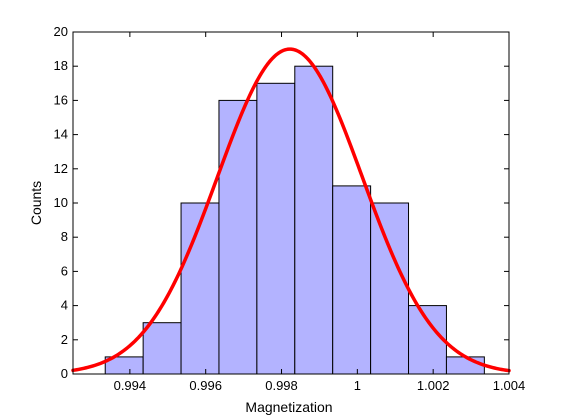 Image resolution: width=561 pixels, height=420 pixels. What do you see at coordinates (357, 385) in the screenshot?
I see `x-tick-label: 1` at bounding box center [357, 385].